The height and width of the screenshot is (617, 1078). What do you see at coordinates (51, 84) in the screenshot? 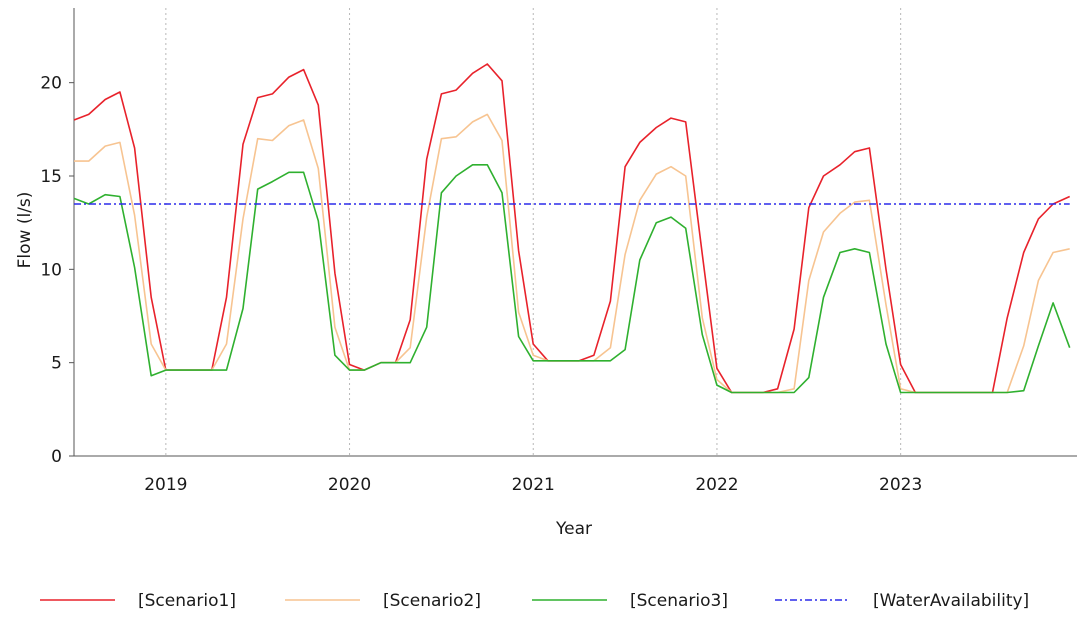
I see `y-tick-label-20: 20` at bounding box center [51, 84].